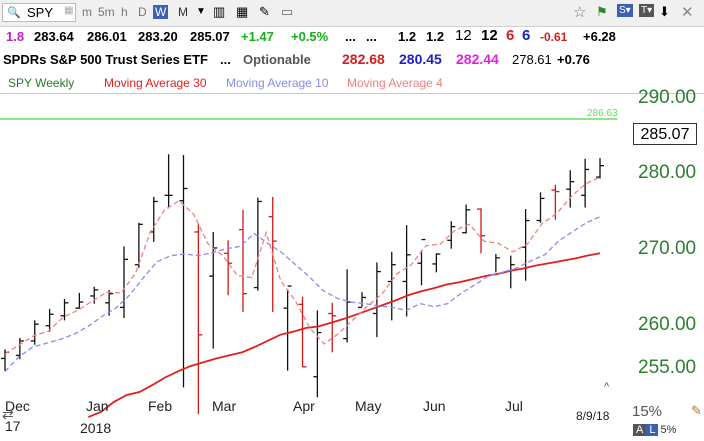  Describe the element at coordinates (158, 36) in the screenshot. I see `low-value: 283.20` at that location.